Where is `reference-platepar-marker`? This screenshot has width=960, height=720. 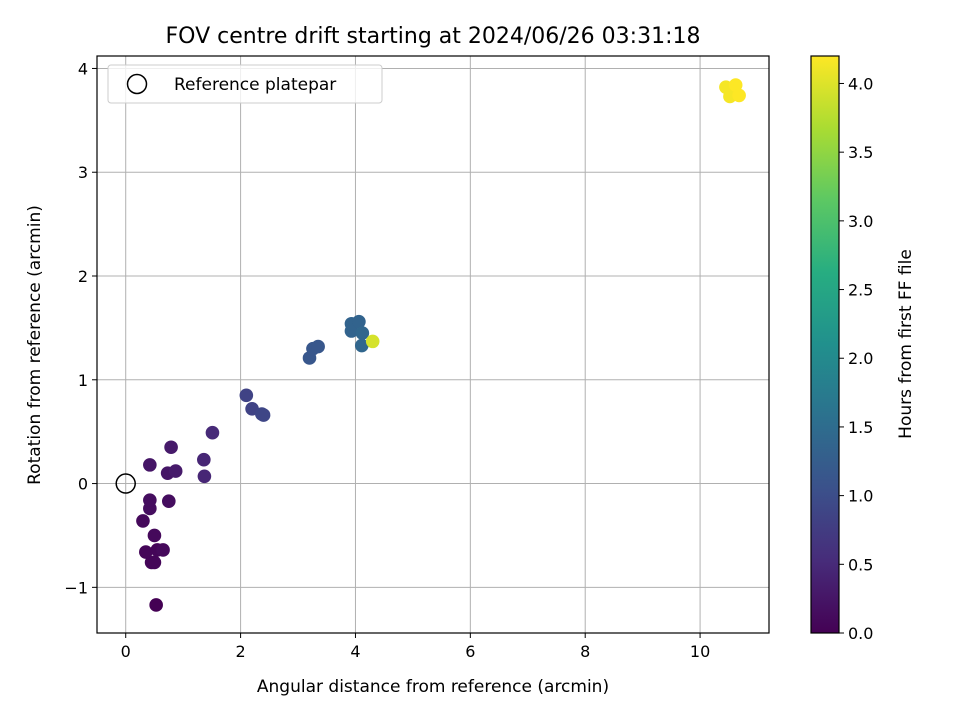
reference-platepar-marker is located at coordinates (125, 483).